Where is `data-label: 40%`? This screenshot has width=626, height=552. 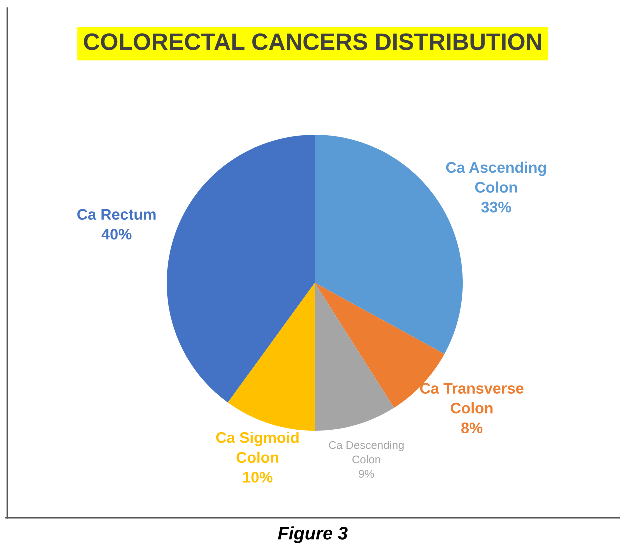 data-label: 40% is located at coordinates (117, 234).